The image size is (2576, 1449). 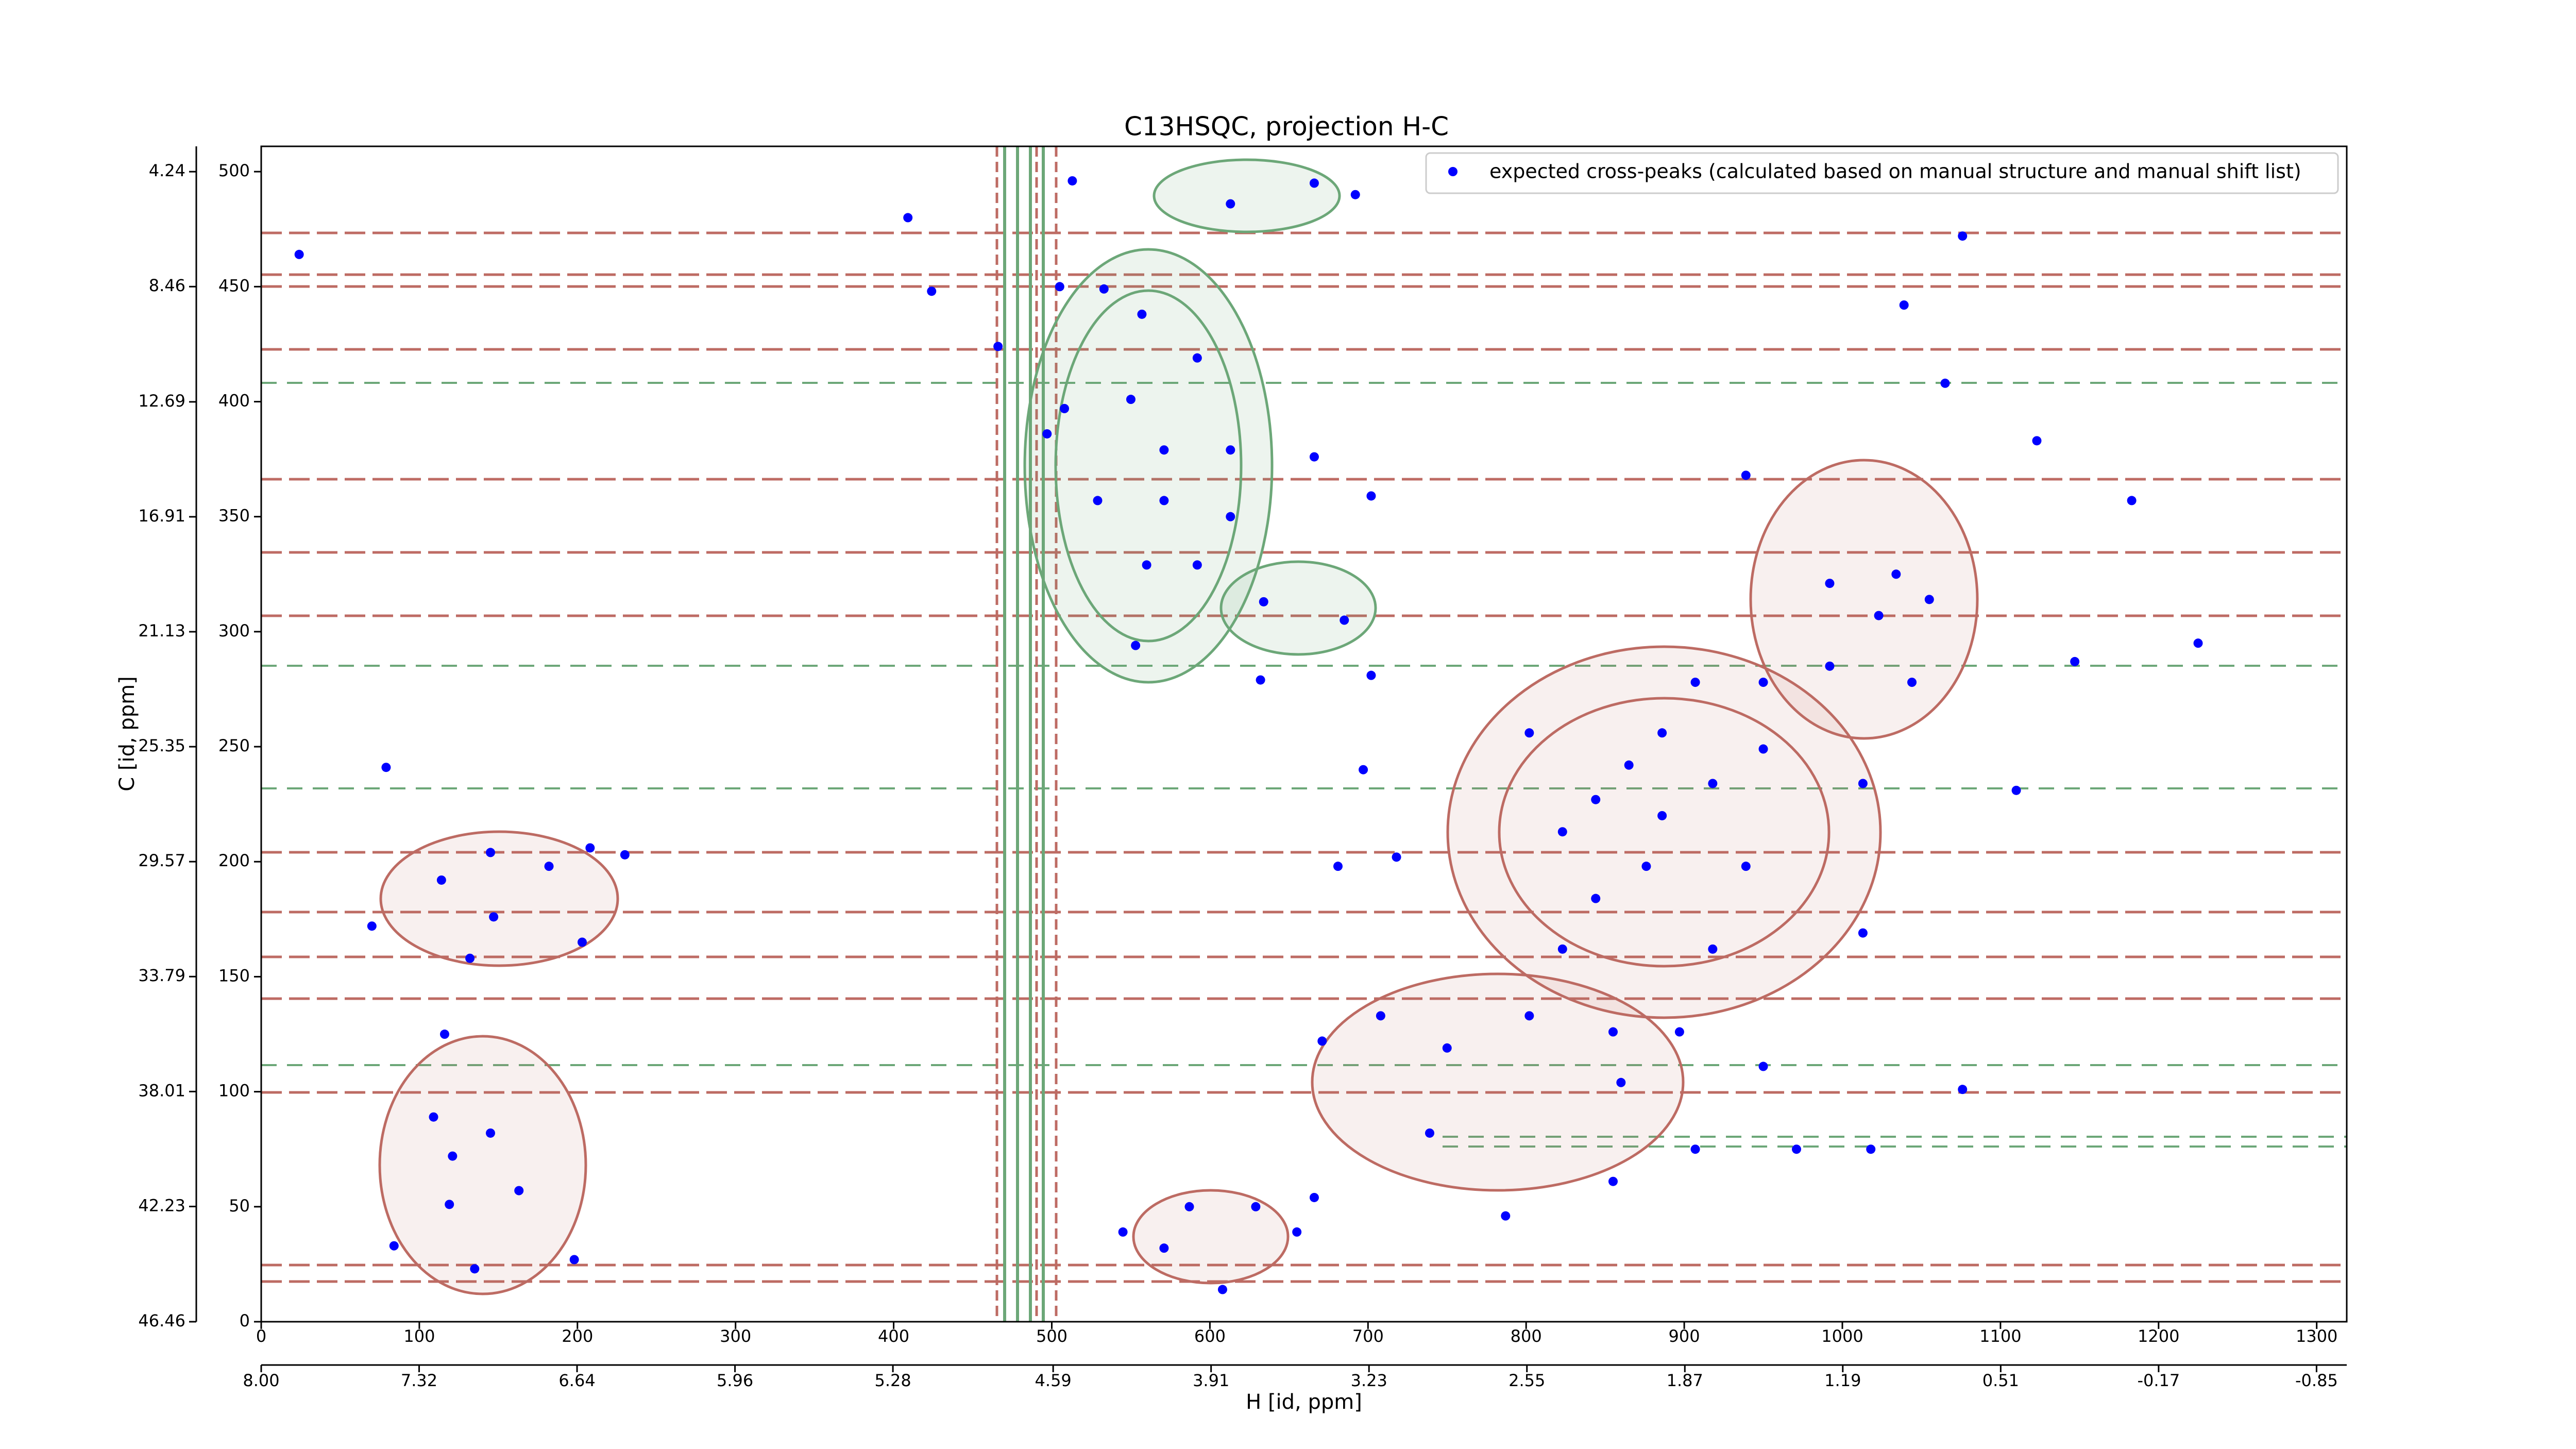 What do you see at coordinates (1286, 127) in the screenshot?
I see `chart-title: C13HSQC, projection H-C` at bounding box center [1286, 127].